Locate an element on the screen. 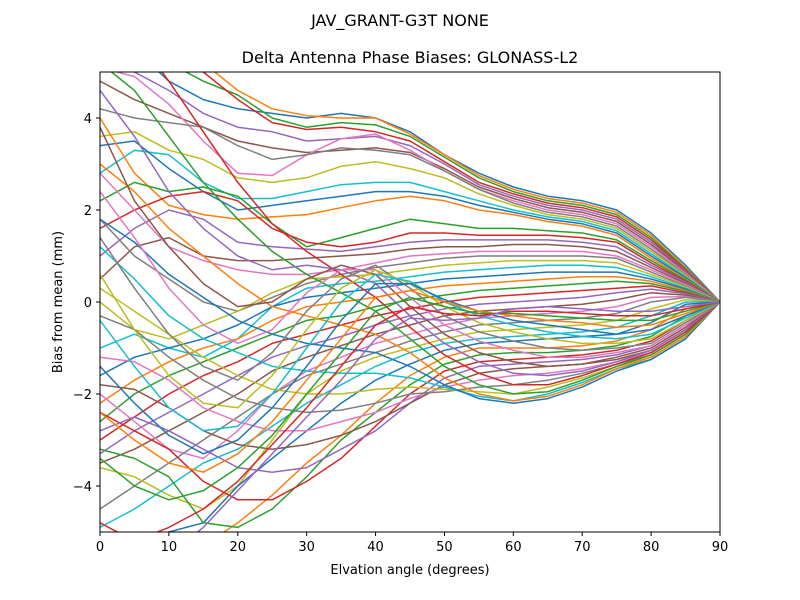 The height and width of the screenshot is (600, 800). x-tick-label: 0 is located at coordinates (100, 547).